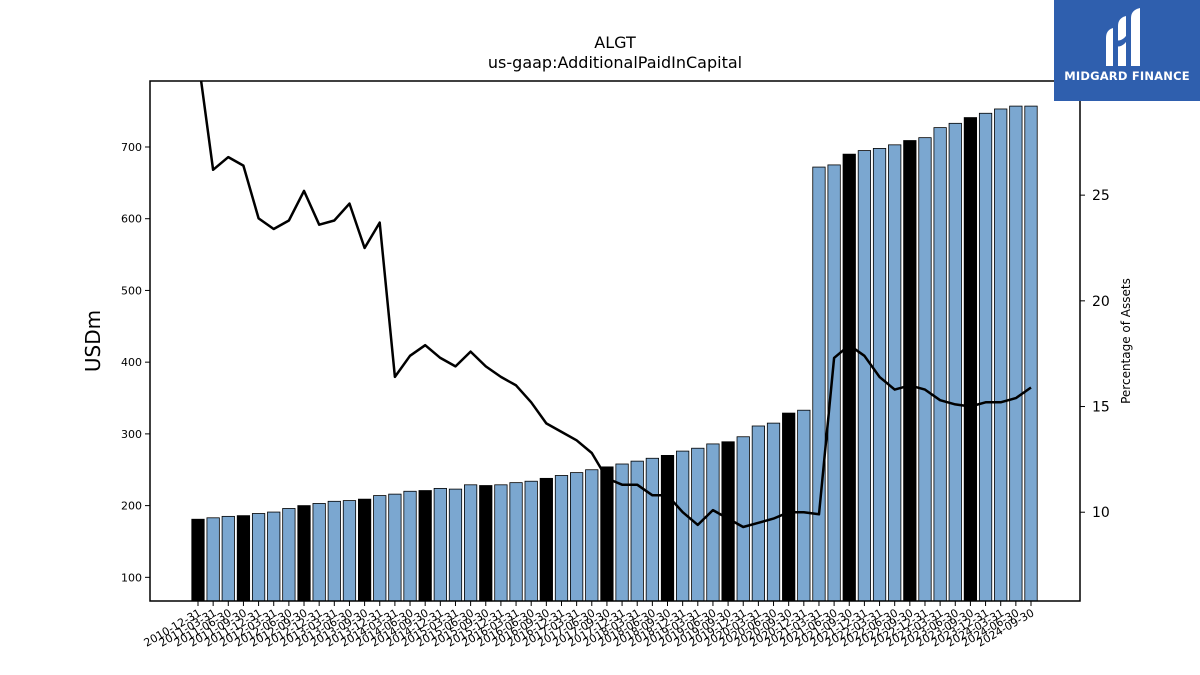 This screenshot has width=1200, height=675. Describe the element at coordinates (1101, 196) in the screenshot. I see `y2-tick-label: 25` at that location.